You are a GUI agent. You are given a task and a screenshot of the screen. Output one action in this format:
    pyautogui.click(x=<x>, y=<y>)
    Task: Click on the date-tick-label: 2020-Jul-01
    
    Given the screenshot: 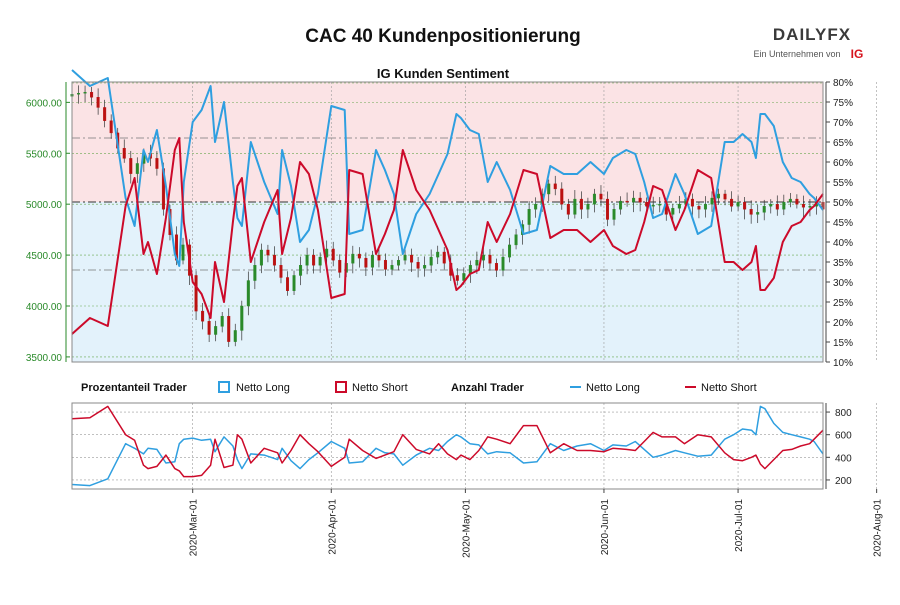 What is the action you would take?
    pyautogui.click(x=739, y=525)
    